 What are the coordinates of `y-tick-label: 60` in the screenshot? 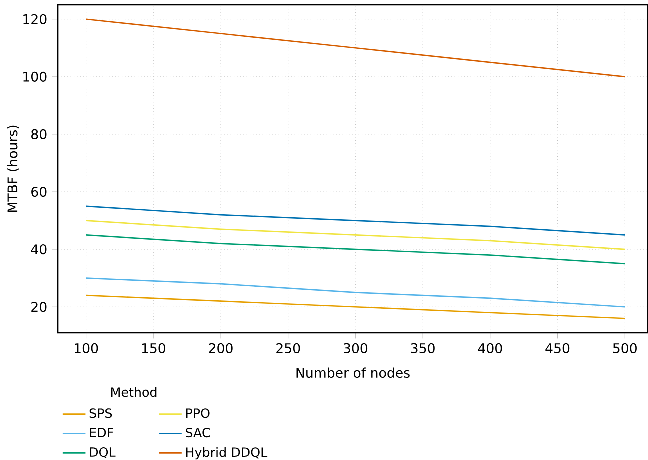 It's located at (39, 192).